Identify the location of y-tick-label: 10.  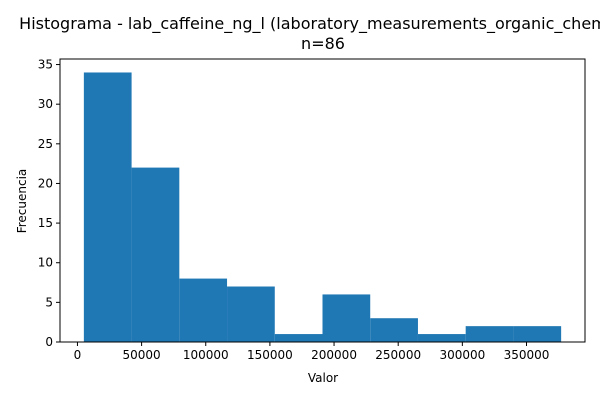
(45, 263).